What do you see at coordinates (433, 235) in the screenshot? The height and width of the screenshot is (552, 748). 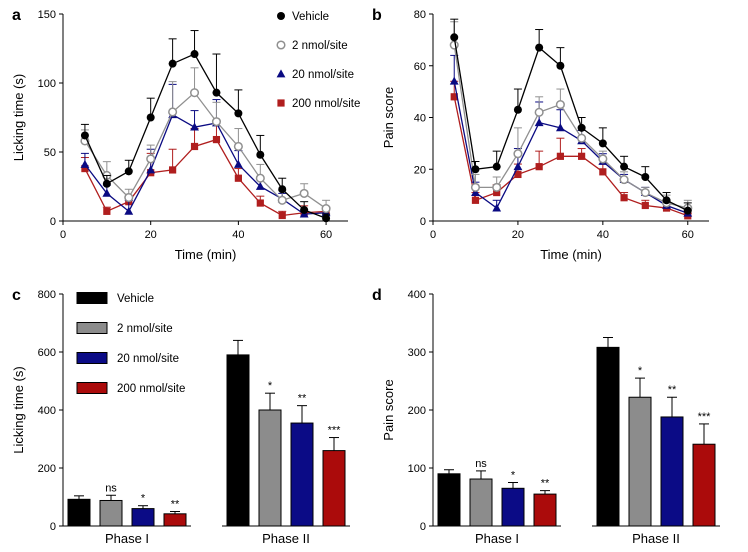 I see `x-tick-label: 0` at bounding box center [433, 235].